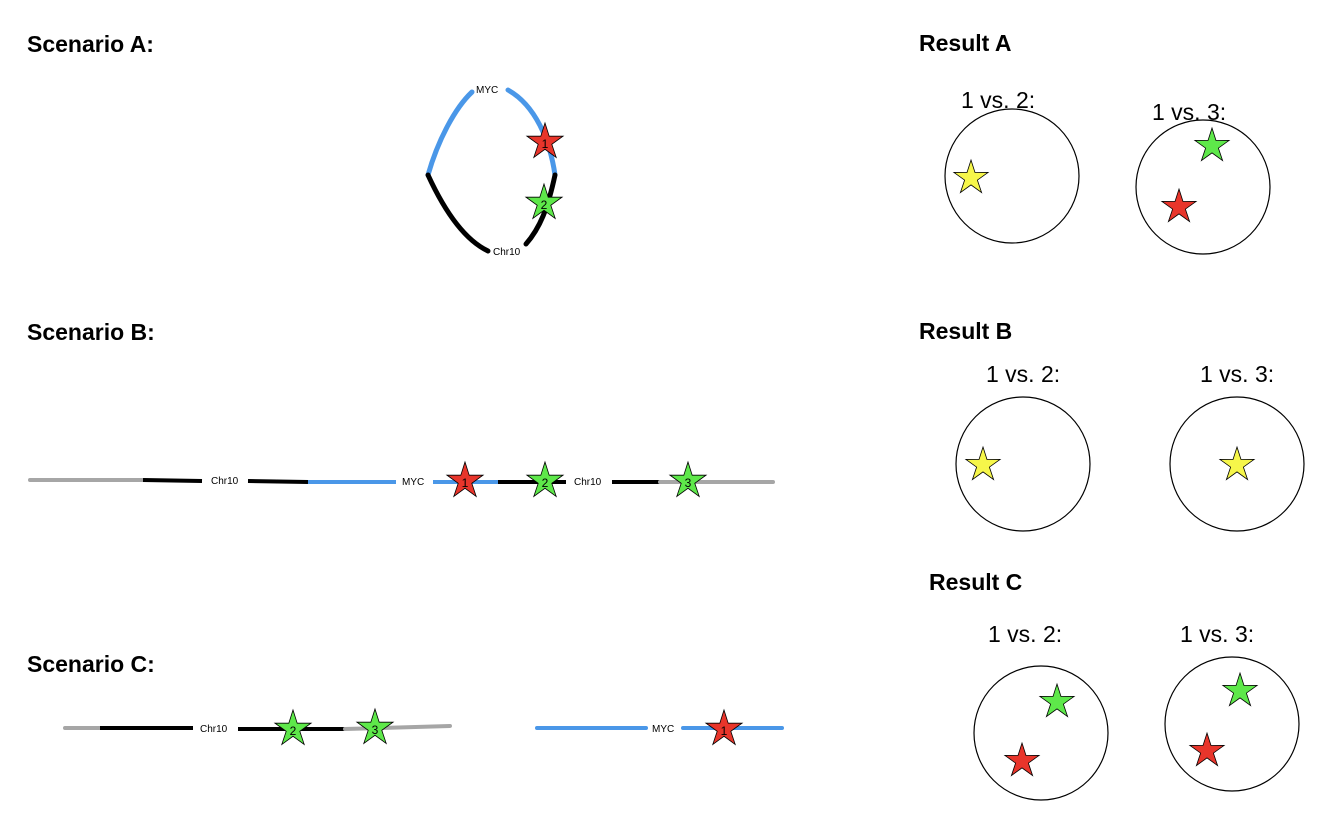 This screenshot has width=1340, height=834. What do you see at coordinates (545, 483) in the screenshot?
I see `scenario-b-star-2-number: 2` at bounding box center [545, 483].